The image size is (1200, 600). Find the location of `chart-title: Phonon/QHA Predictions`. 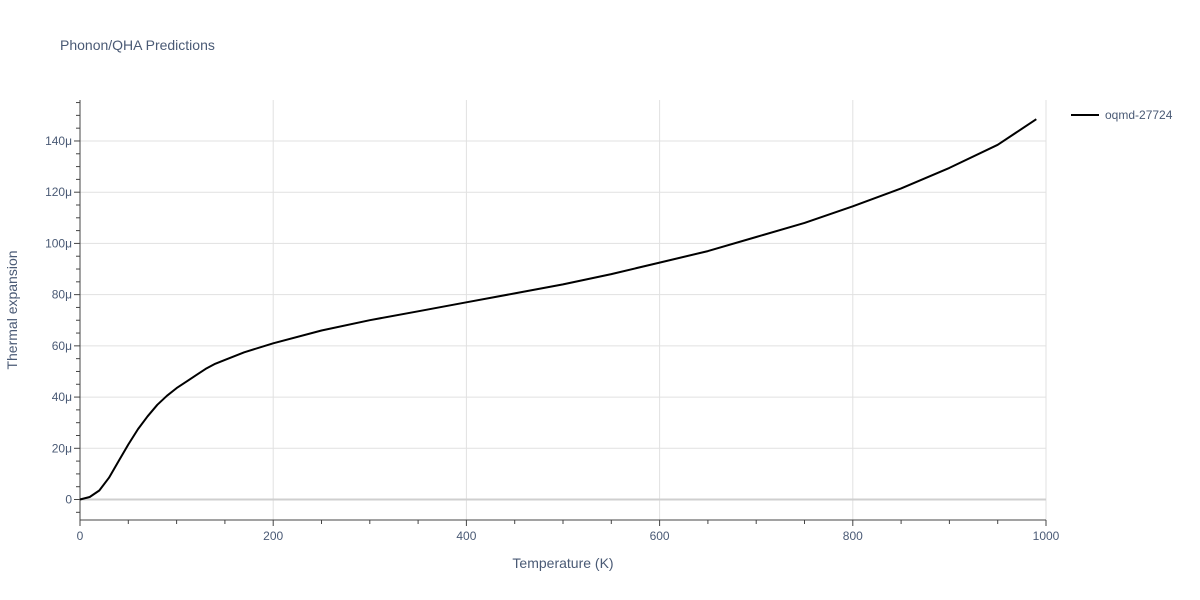

chart-title: Phonon/QHA Predictions is located at coordinates (137, 45).